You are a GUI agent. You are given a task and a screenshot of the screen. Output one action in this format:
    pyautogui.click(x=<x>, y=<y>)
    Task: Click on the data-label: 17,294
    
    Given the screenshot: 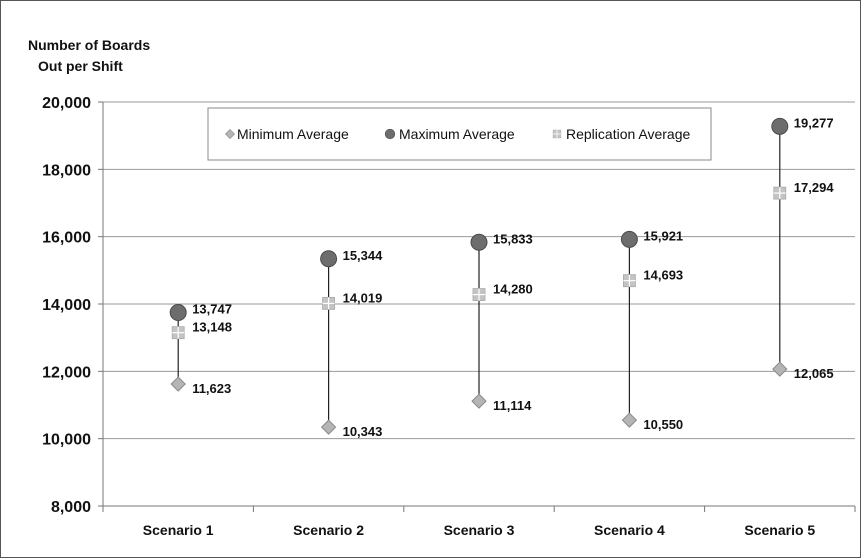 What is the action you would take?
    pyautogui.click(x=814, y=187)
    